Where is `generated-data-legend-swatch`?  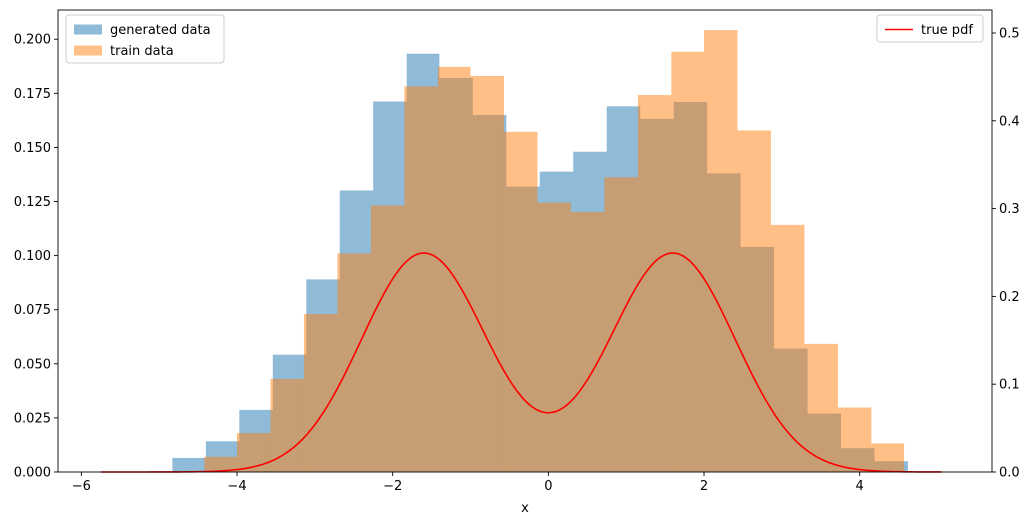
generated-data-legend-swatch is located at coordinates (88, 29).